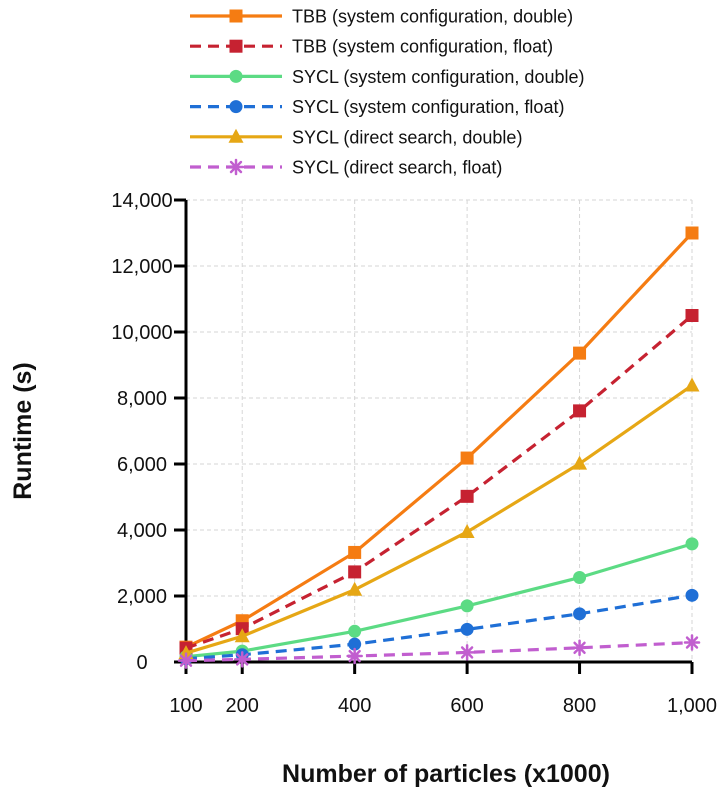 The image size is (727, 794). I want to click on y-axis-title: Runtime (s), so click(23, 431).